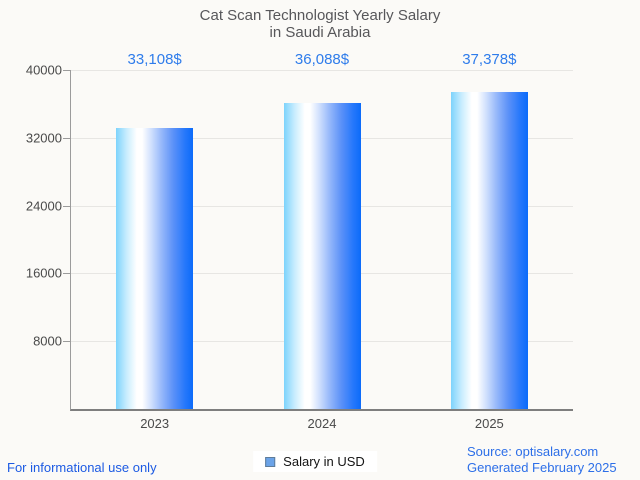  What do you see at coordinates (155, 423) in the screenshot?
I see `x-tick-label: 2023` at bounding box center [155, 423].